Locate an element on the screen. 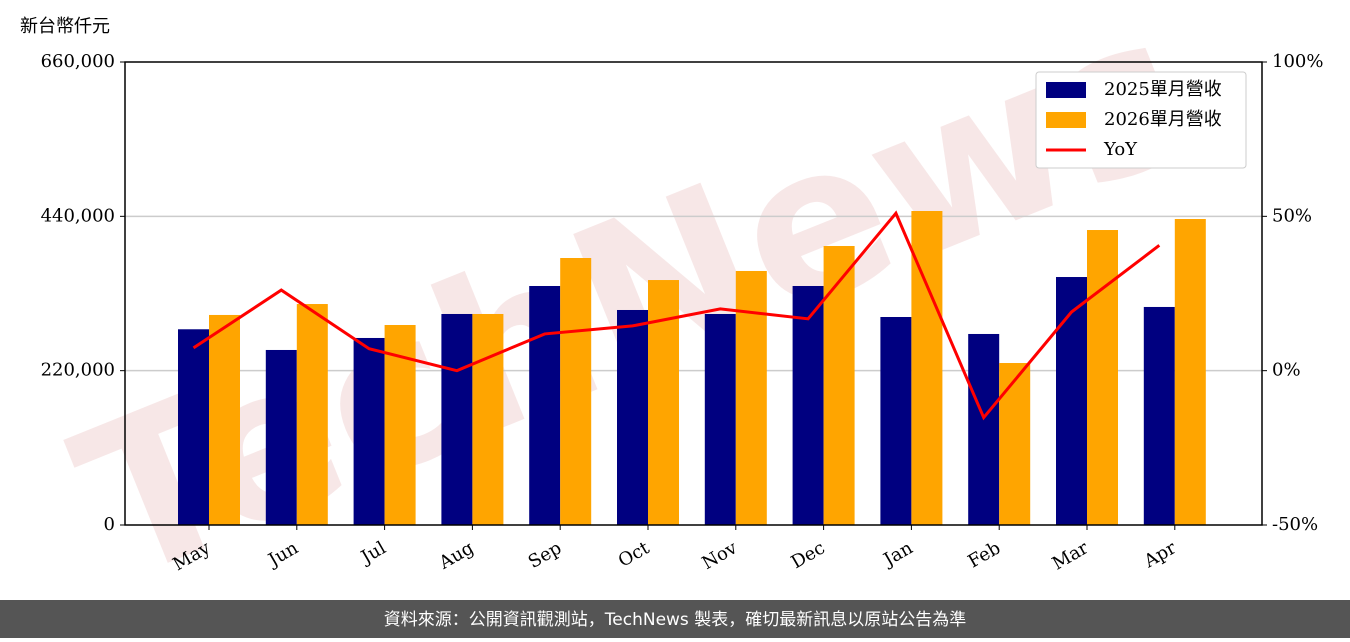 The image size is (1350, 642). legend-label: 2026單月營收 is located at coordinates (1163, 119).